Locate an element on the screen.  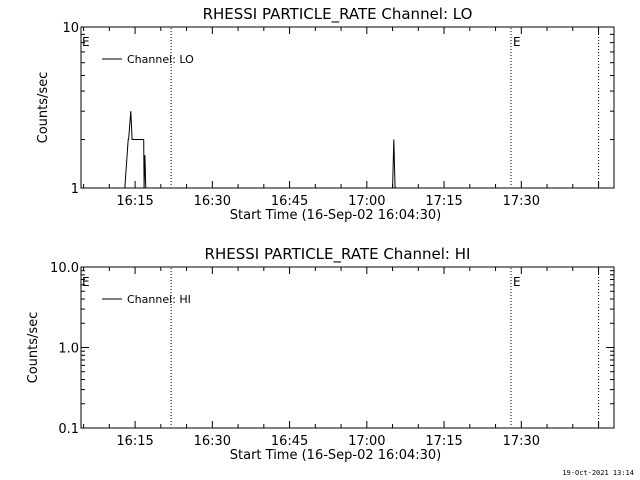
chart-title: RHESSI PARTICLE_RATE Channel: HI is located at coordinates (338, 254).